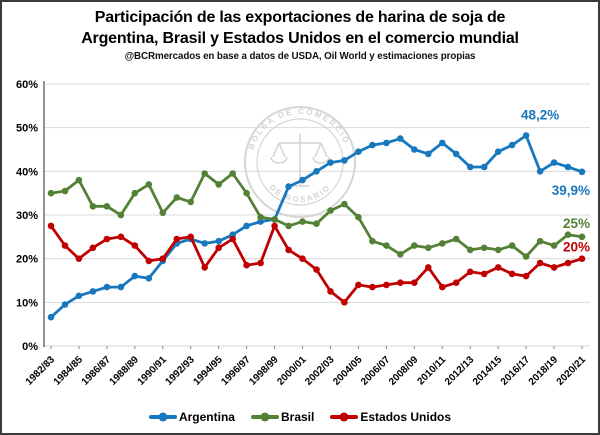  What do you see at coordinates (576, 223) in the screenshot?
I see `data-label-25: 25%` at bounding box center [576, 223].